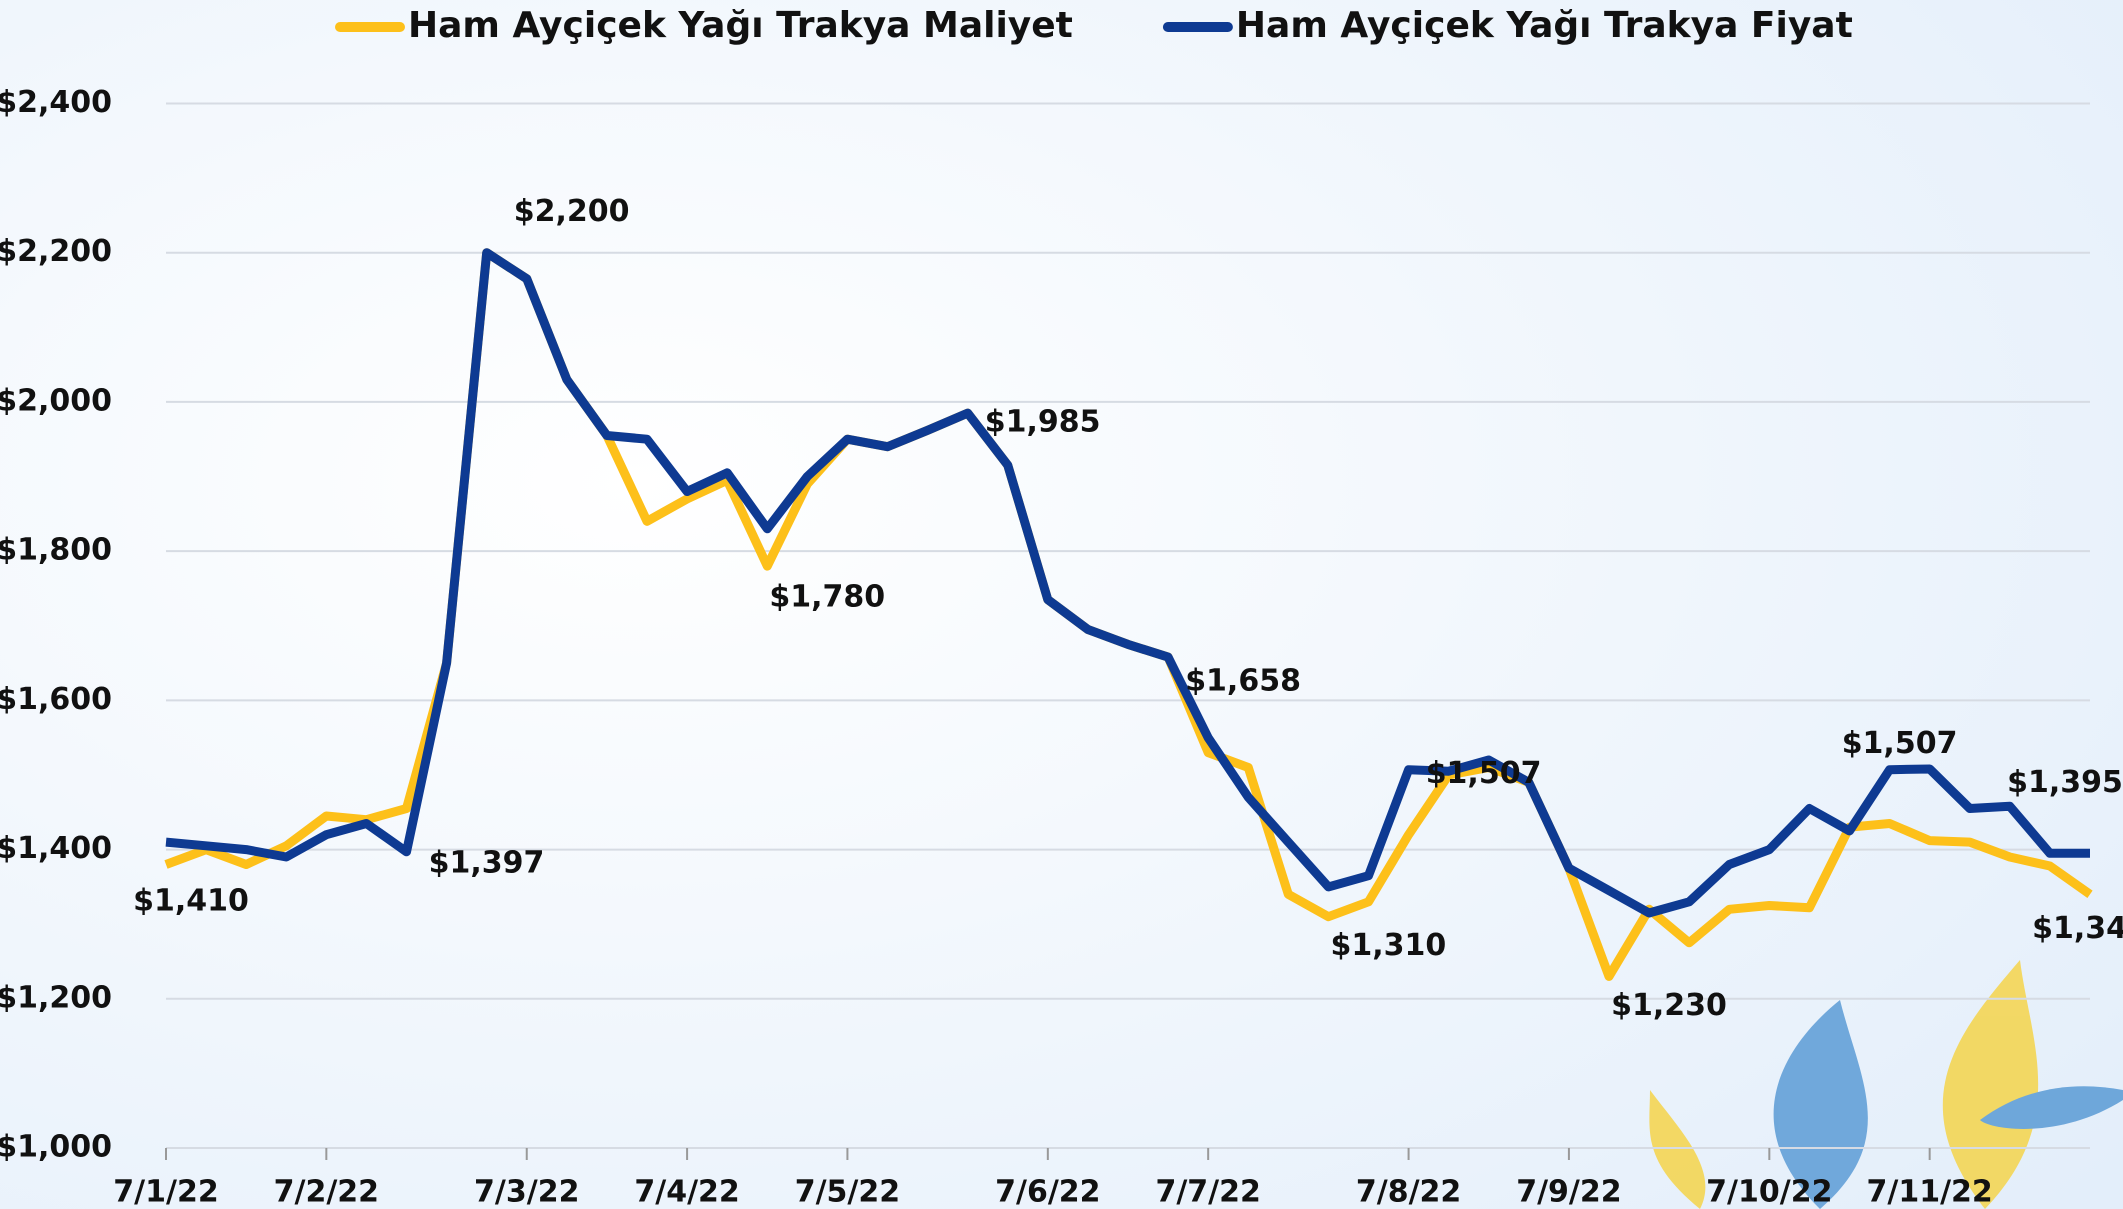 This screenshot has width=2123, height=1209. I want to click on y-tick-label: $1,200, so click(56, 997).